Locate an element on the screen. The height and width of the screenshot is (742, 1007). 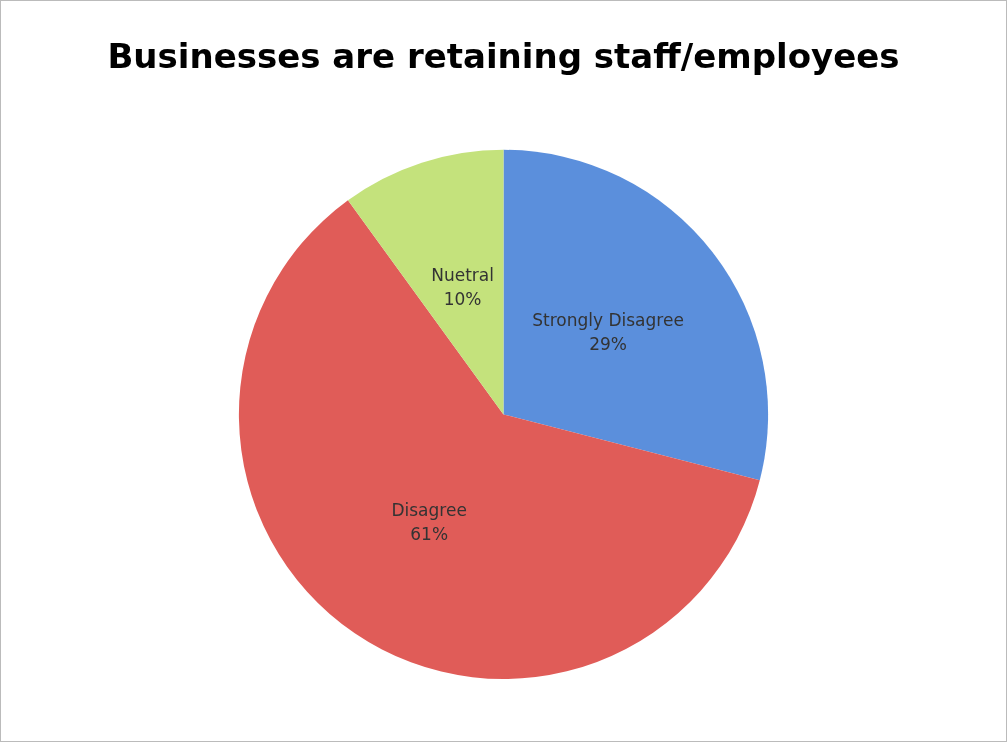
slice-label: Nuetral is located at coordinates (462, 275).